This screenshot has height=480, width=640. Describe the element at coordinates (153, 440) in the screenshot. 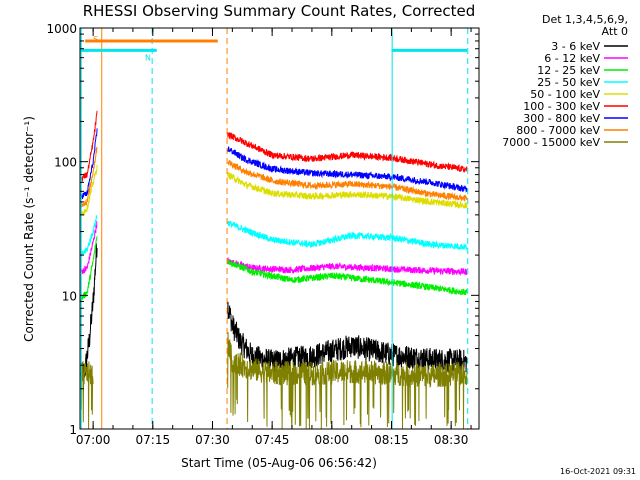

I see `x-tick-label-1: 07:15` at that location.